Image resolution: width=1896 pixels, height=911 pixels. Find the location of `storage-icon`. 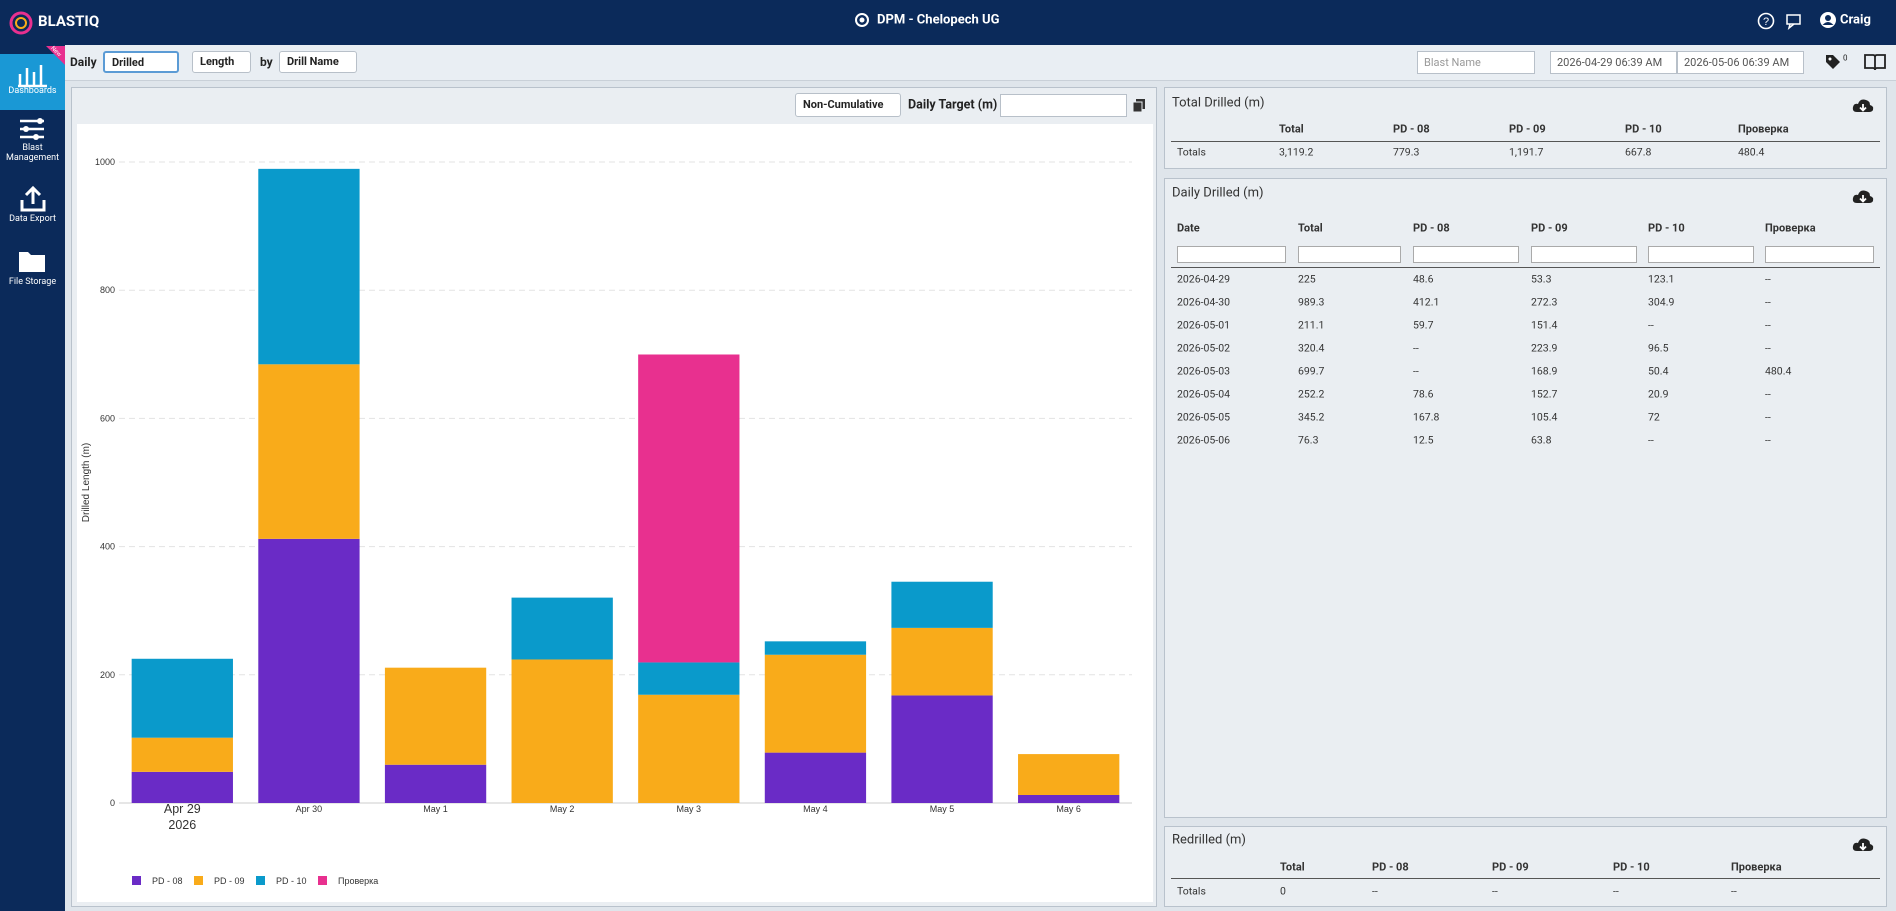

storage-icon is located at coordinates (32, 261).